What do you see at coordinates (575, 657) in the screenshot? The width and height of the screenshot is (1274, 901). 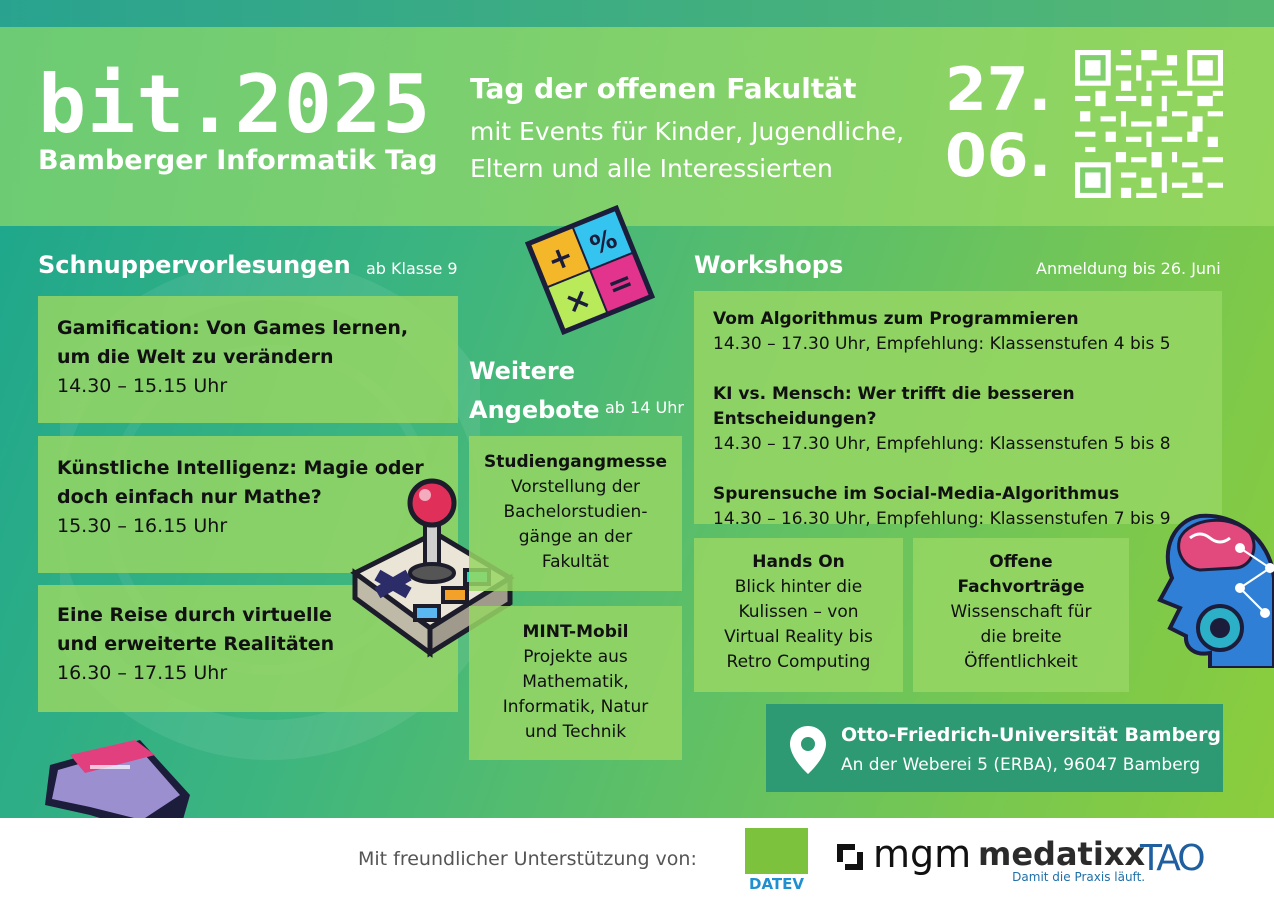 I see `offer-line: Projekte aus` at bounding box center [575, 657].